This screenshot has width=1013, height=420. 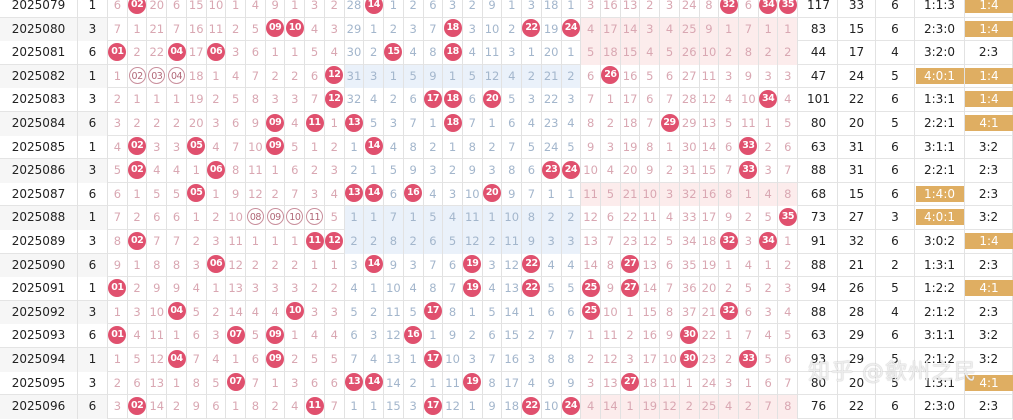 I want to click on number-cell-10: 4, so click(x=295, y=124).